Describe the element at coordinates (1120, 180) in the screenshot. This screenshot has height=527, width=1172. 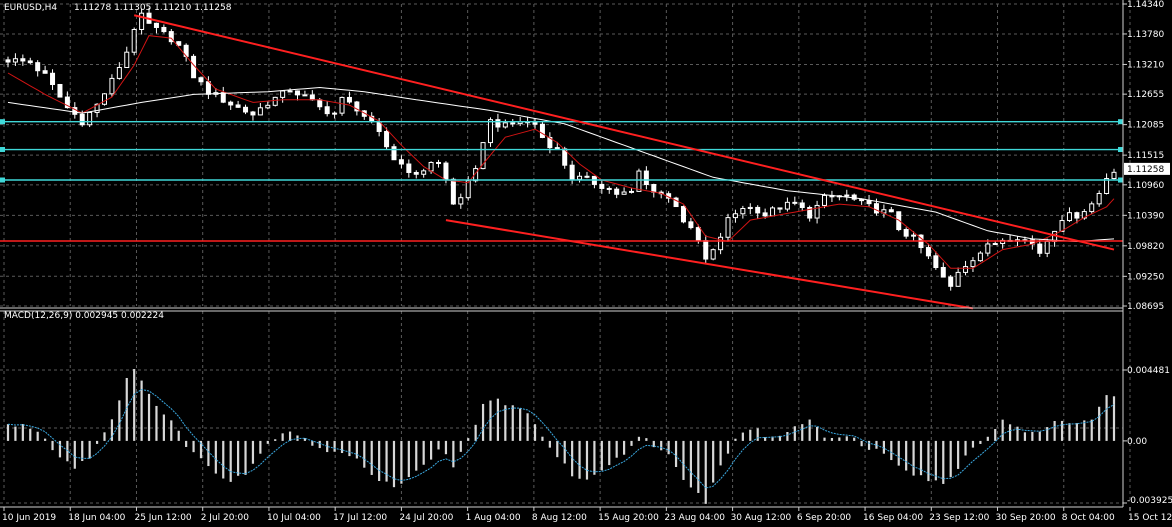
I see `level-3-handle-right` at that location.